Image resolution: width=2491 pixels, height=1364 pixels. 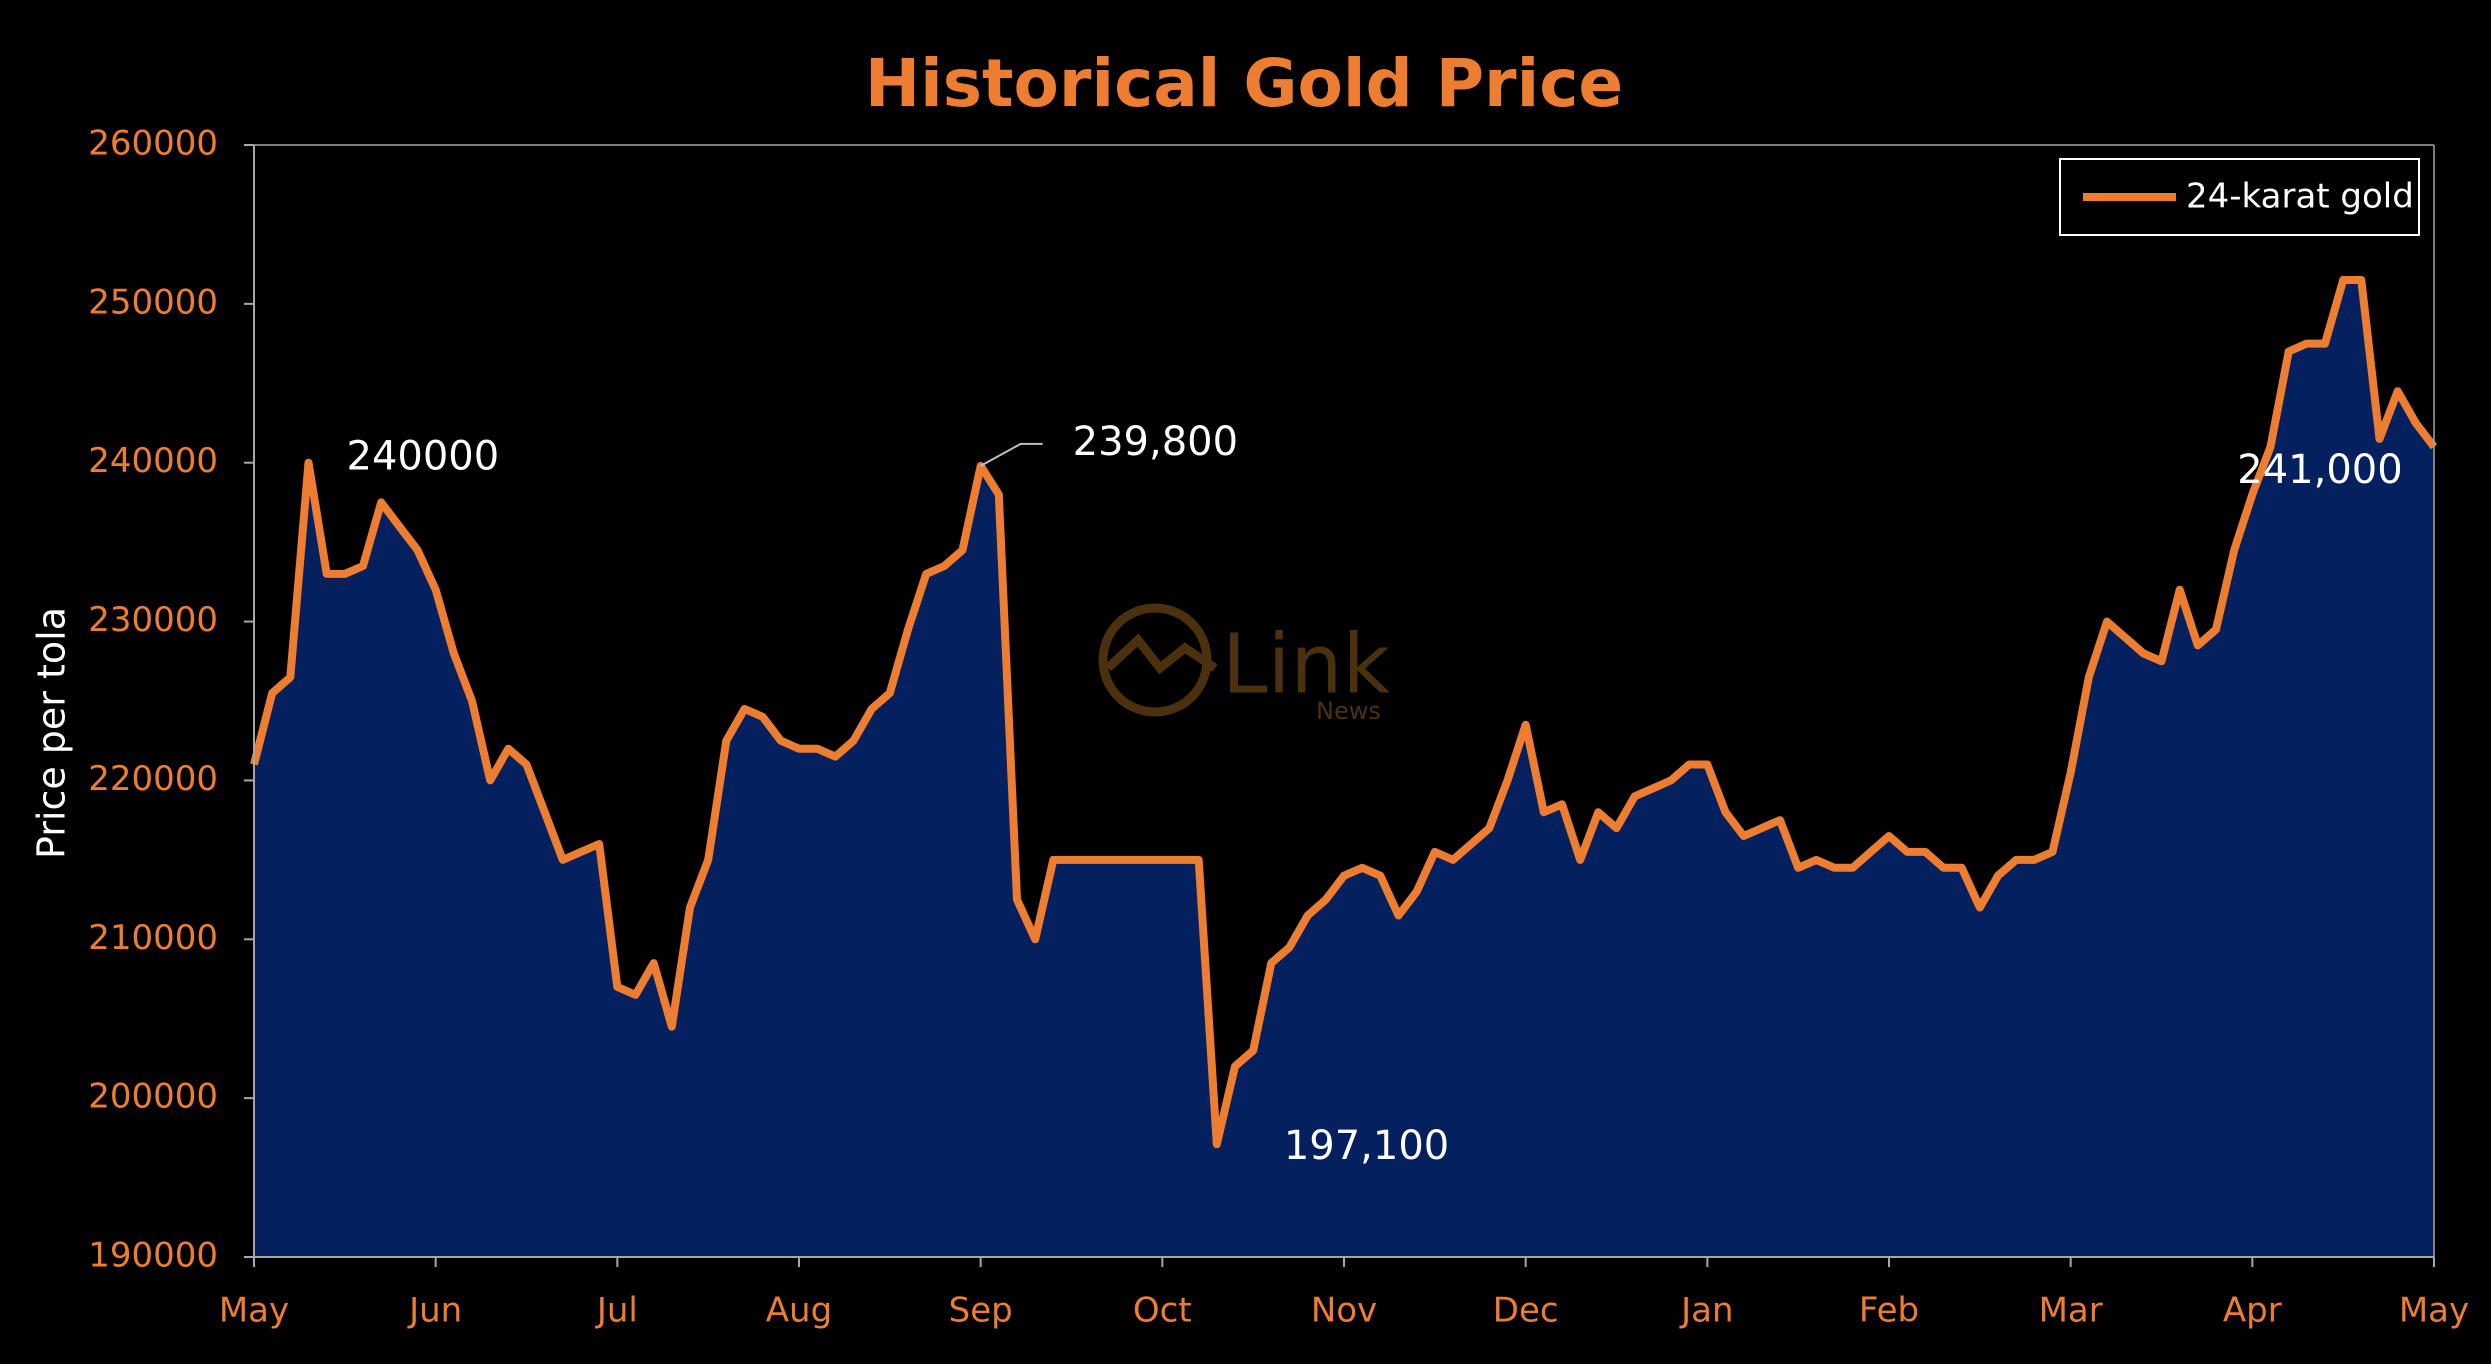 I want to click on x-tick-label: Nov, so click(x=1344, y=1311).